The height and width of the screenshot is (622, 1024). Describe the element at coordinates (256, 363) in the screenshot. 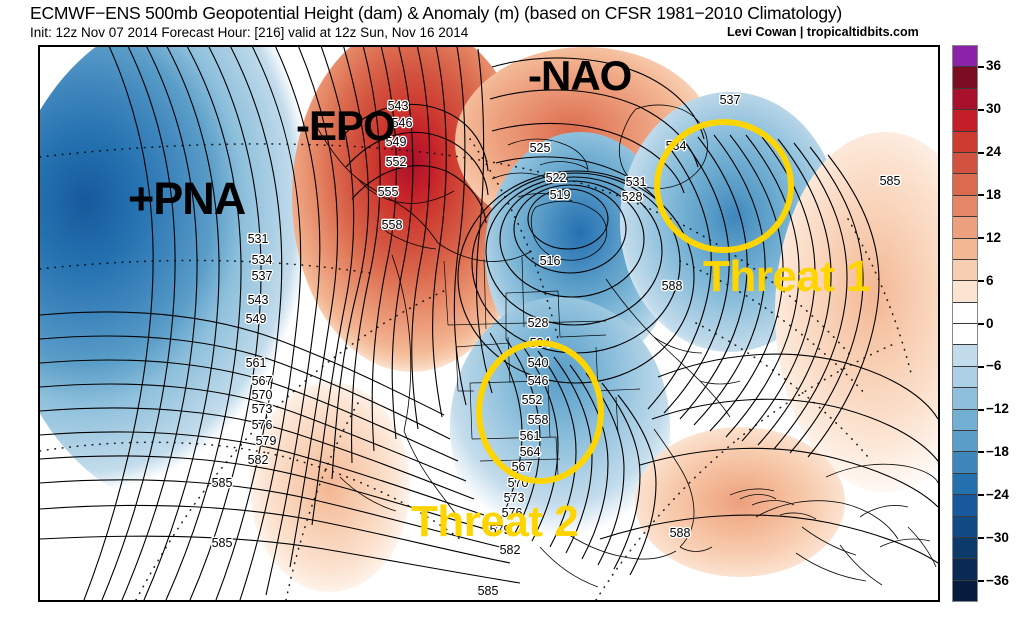

I see `svg-text: 561` at that location.